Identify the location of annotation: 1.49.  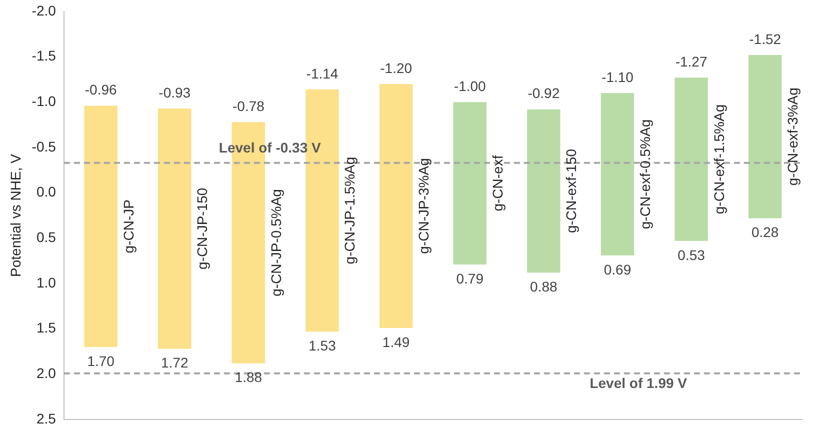
(396, 342).